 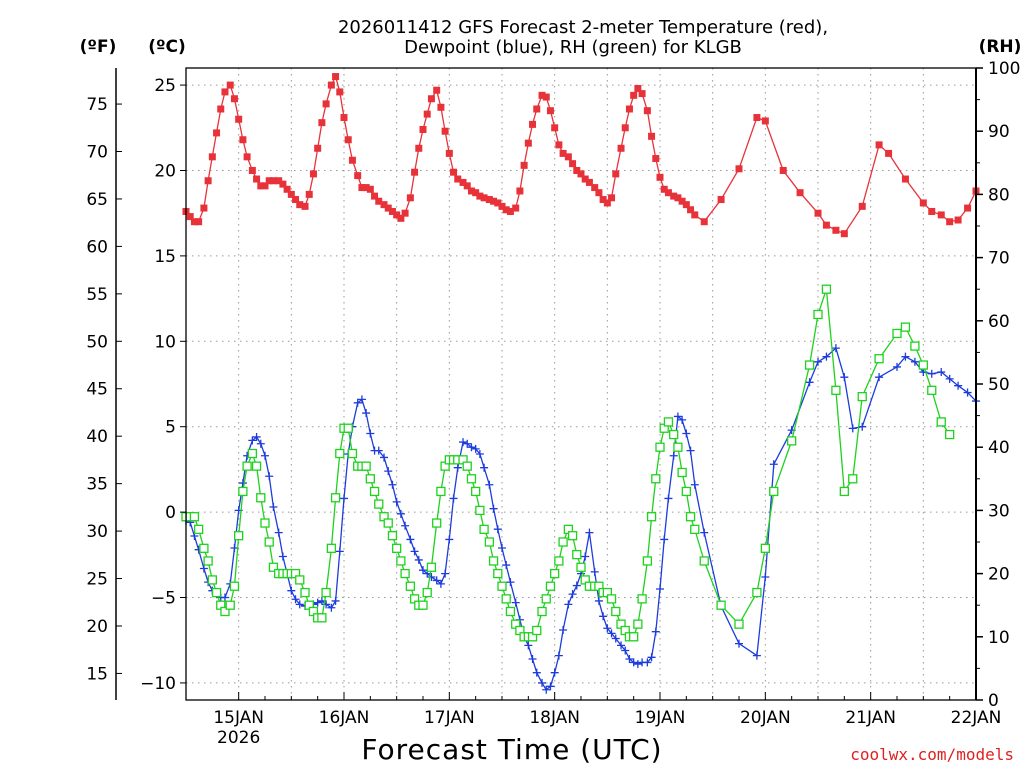 I want to click on rh-tick-label: 40, so click(x=999, y=448).